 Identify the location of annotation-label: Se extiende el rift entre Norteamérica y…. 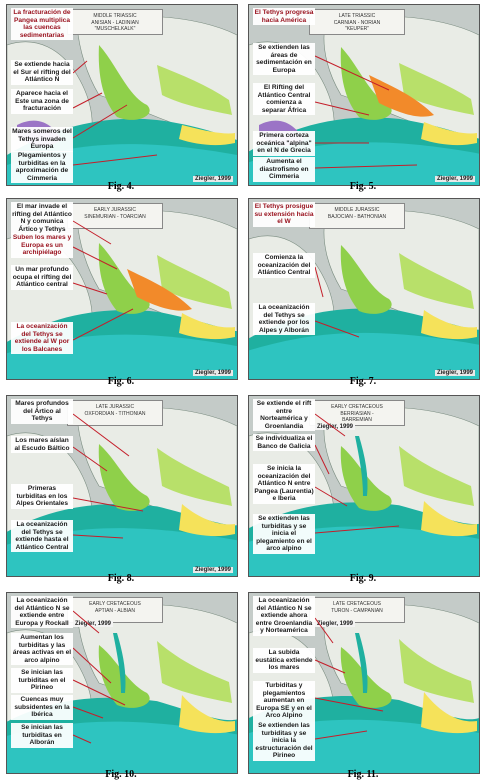
(284, 415).